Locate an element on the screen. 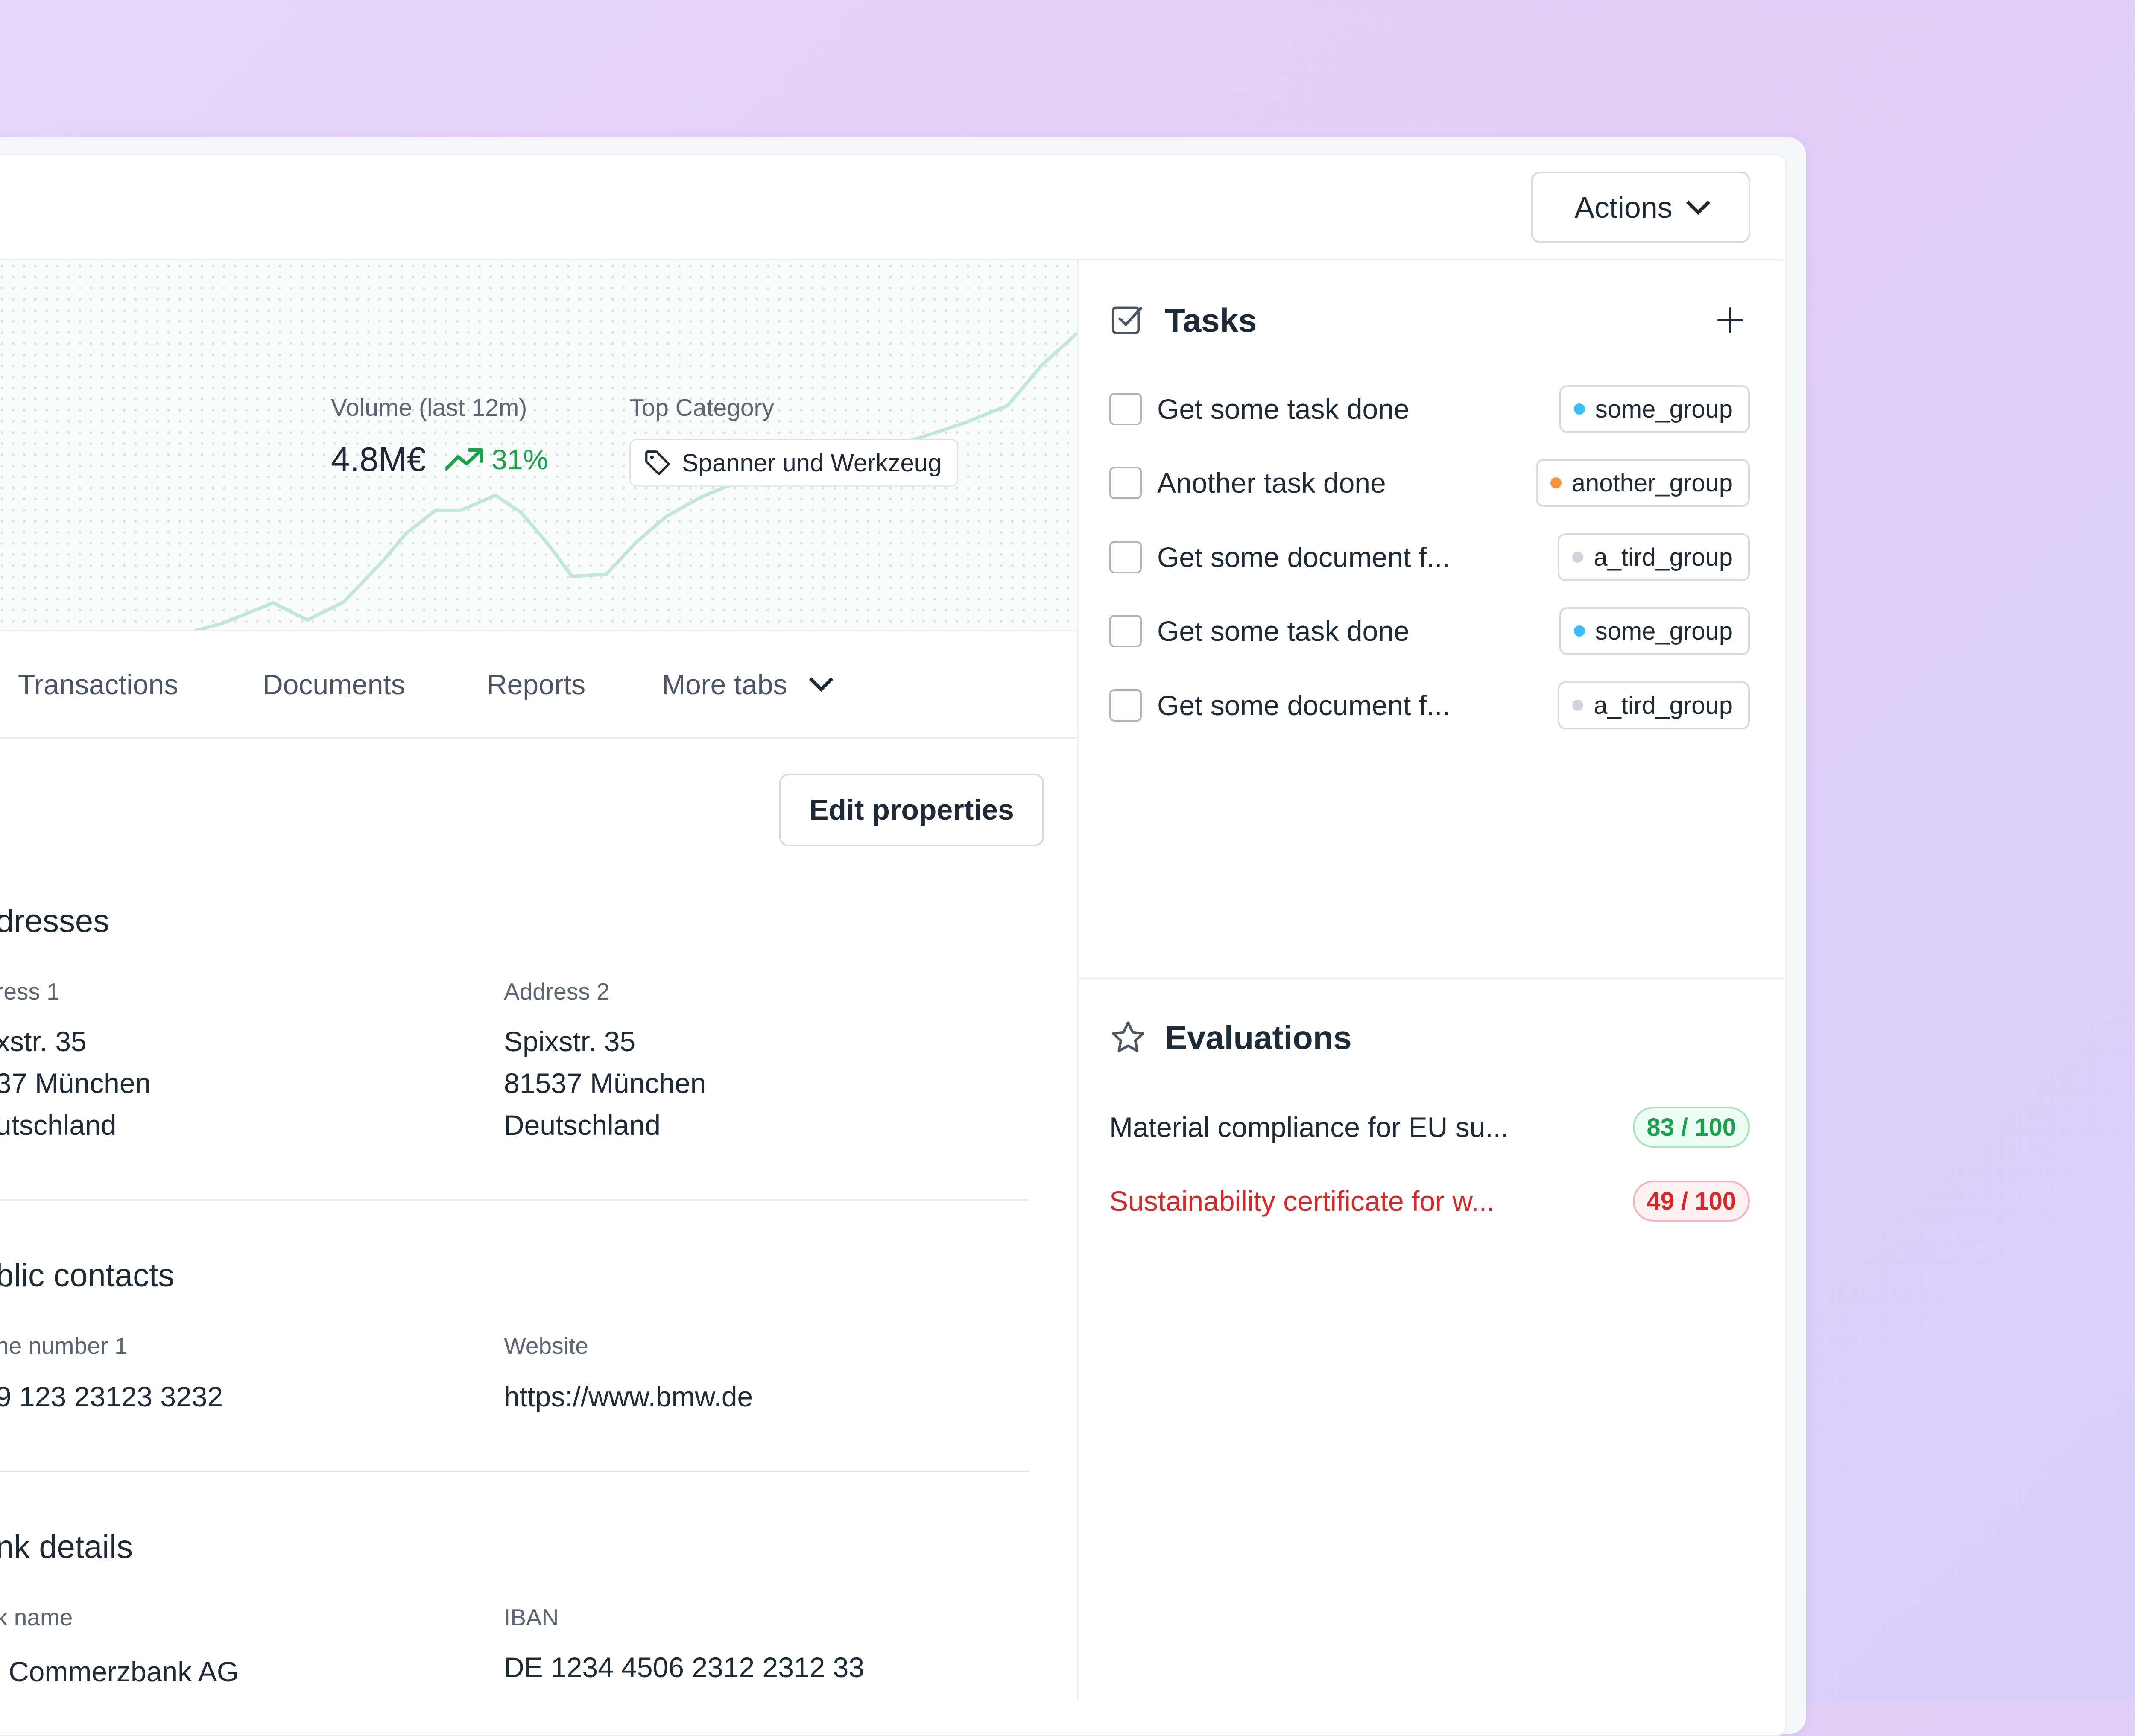  iban-value: DE 1234 4506 2312 2312 33 is located at coordinates (684, 1667).